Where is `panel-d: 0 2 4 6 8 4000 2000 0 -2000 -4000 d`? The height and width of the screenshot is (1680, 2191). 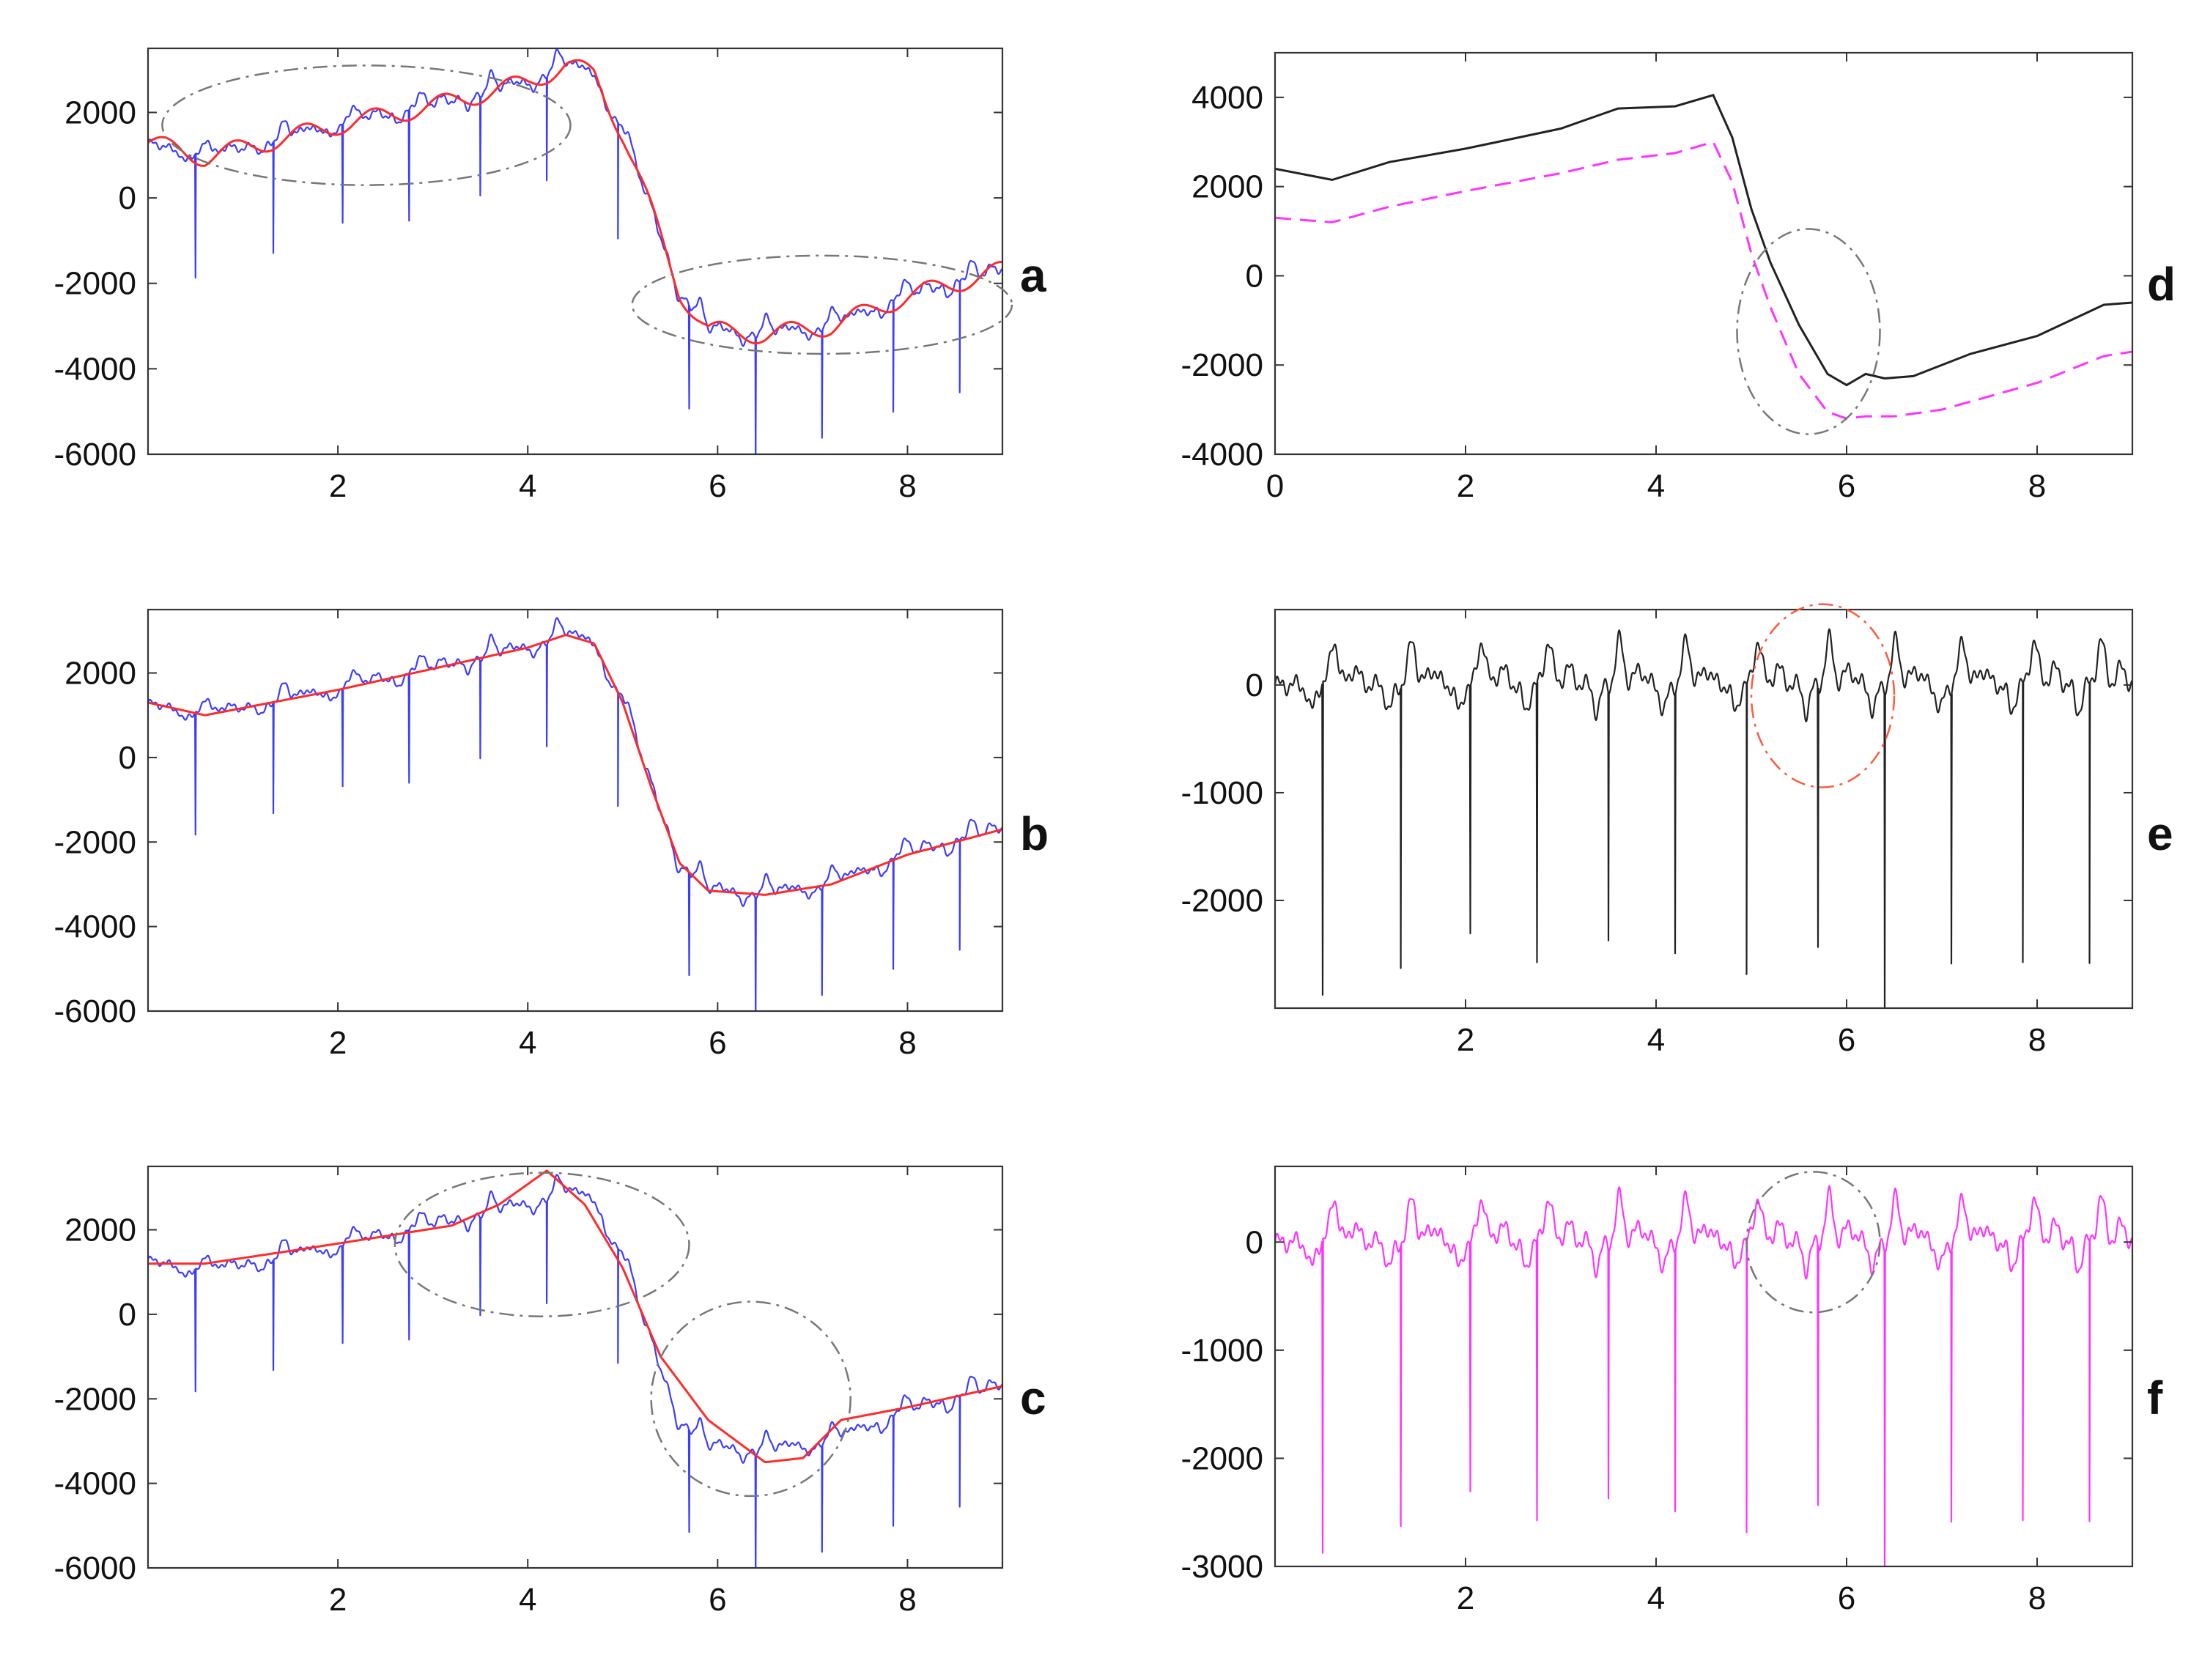
panel-d: 0 2 4 6 8 4000 2000 0 -2000 -4000 d is located at coordinates (1679, 277).